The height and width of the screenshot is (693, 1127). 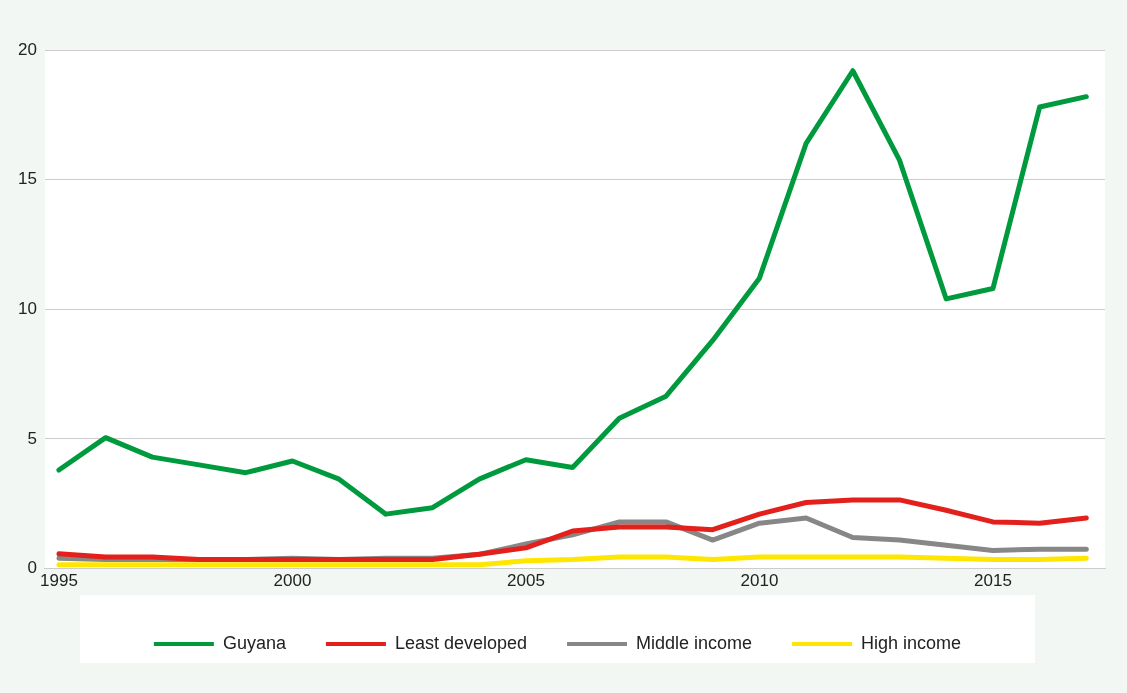 I want to click on x-tick-label: 2015, so click(x=993, y=581).